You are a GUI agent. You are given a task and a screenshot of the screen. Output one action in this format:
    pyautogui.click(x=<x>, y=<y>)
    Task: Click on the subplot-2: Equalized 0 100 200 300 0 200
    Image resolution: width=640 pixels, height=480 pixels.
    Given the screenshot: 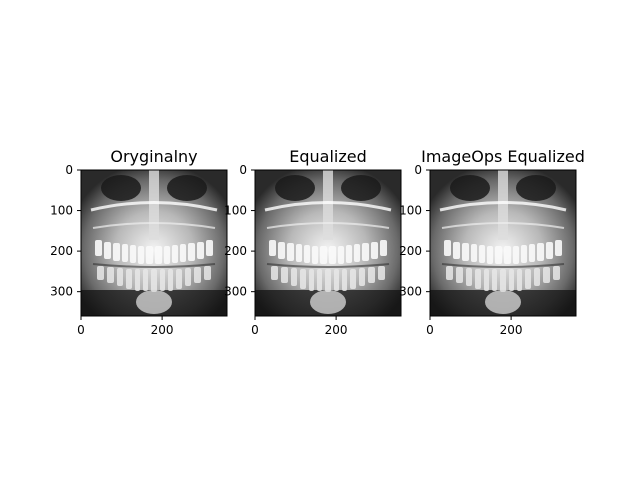 What is the action you would take?
    pyautogui.click(x=313, y=242)
    